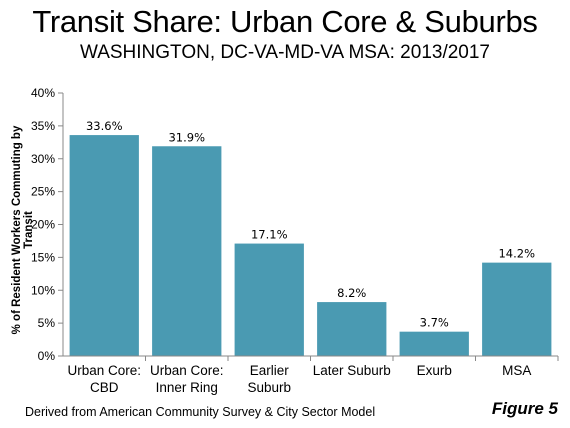 This screenshot has width=570, height=428. Describe the element at coordinates (269, 387) in the screenshot. I see `x-tick-label: Suburb` at that location.